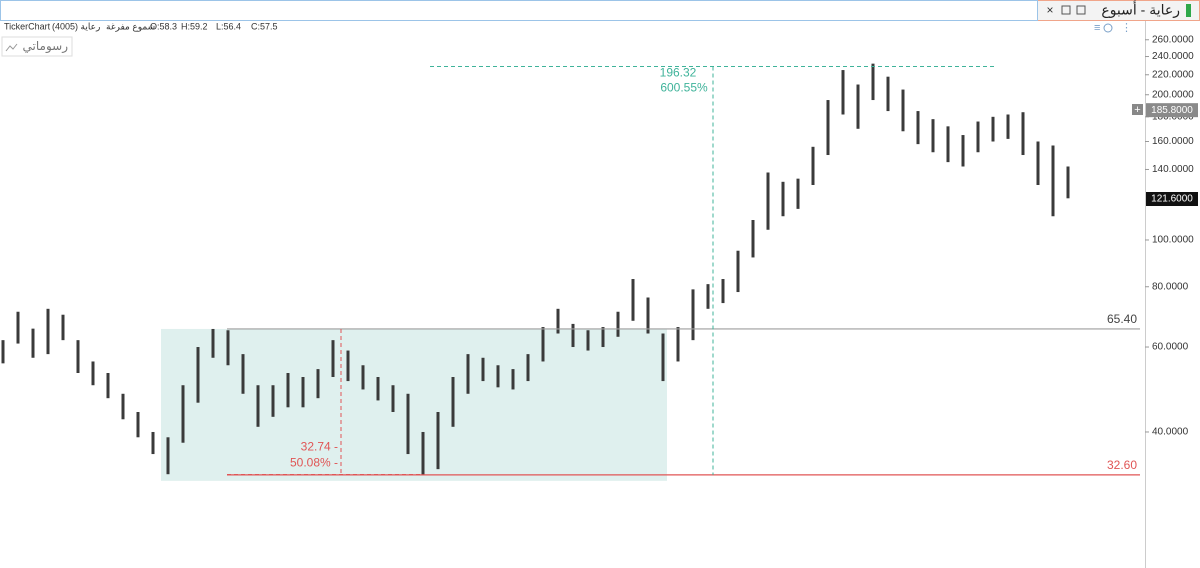  I want to click on y-tick-label: 260.0000, so click(1173, 39).